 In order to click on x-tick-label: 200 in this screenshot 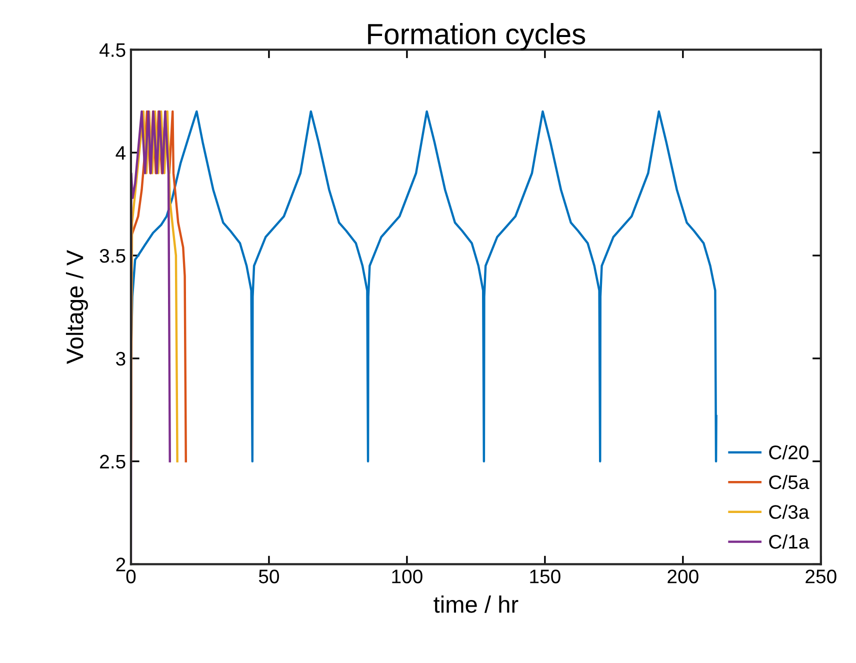, I will do `click(683, 577)`.